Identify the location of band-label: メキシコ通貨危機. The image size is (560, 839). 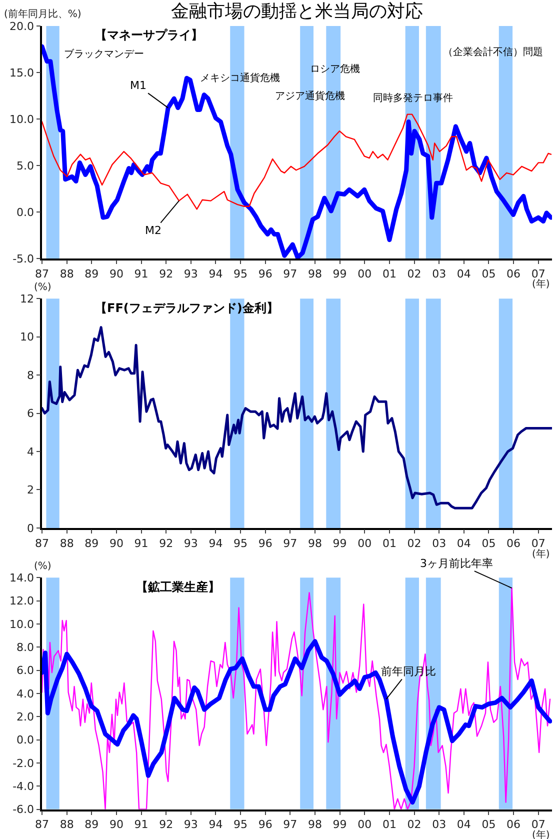
(240, 78).